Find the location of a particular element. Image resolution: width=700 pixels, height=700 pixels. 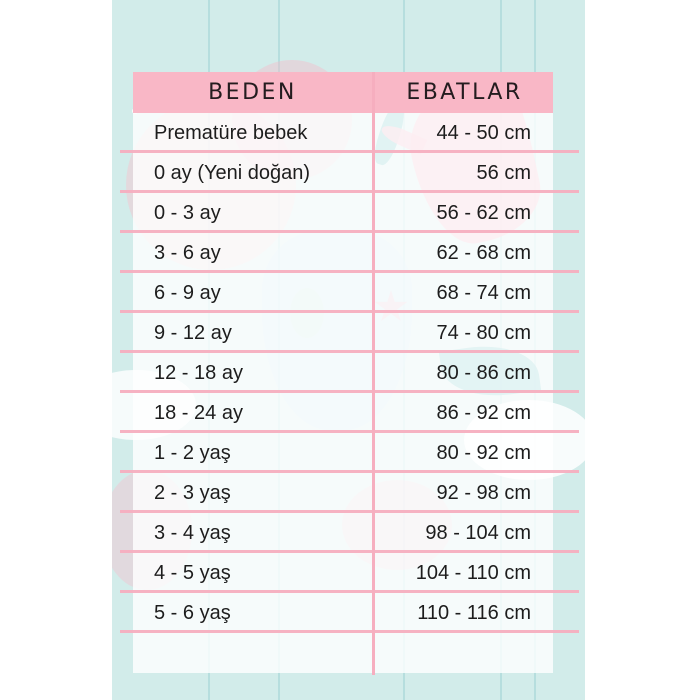

cell-dimension: 86 - 92 cm is located at coordinates (483, 412).